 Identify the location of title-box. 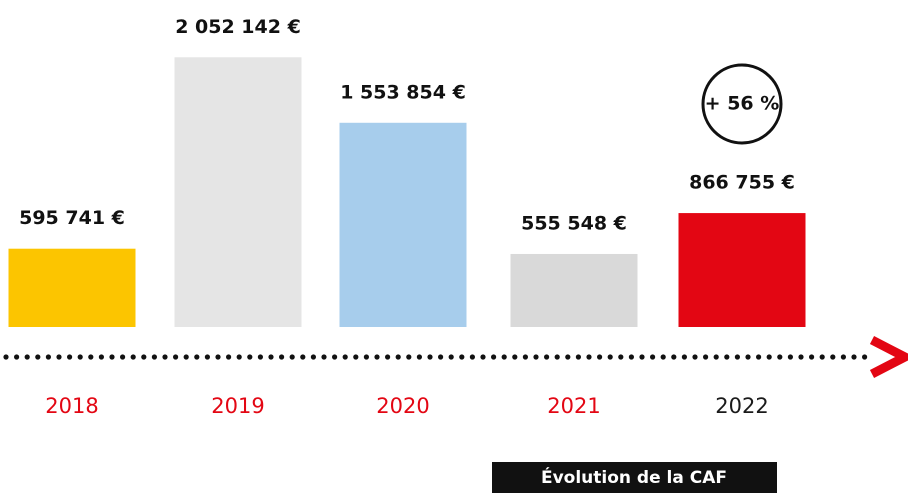
(634, 477).